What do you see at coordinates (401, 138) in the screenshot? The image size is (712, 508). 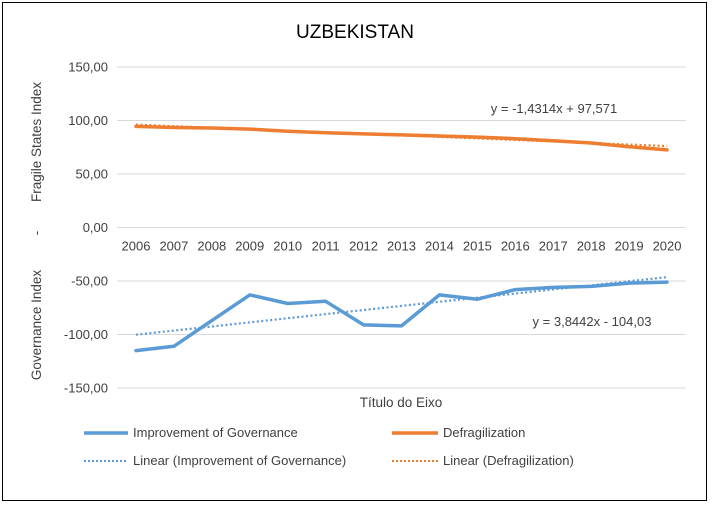 I see `series-line-defragilization` at bounding box center [401, 138].